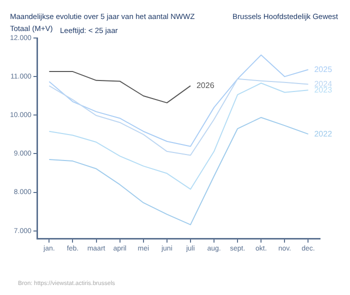 The image size is (350, 295). Describe the element at coordinates (323, 69) in the screenshot. I see `series-label: 2025` at that location.